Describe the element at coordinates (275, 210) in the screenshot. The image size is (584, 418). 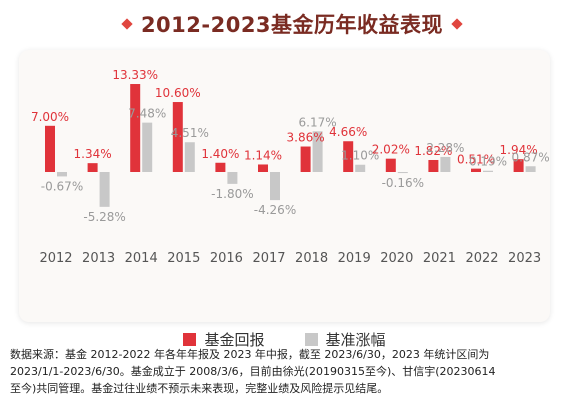
I see `benchmark-data-label: -4.26%` at that location.